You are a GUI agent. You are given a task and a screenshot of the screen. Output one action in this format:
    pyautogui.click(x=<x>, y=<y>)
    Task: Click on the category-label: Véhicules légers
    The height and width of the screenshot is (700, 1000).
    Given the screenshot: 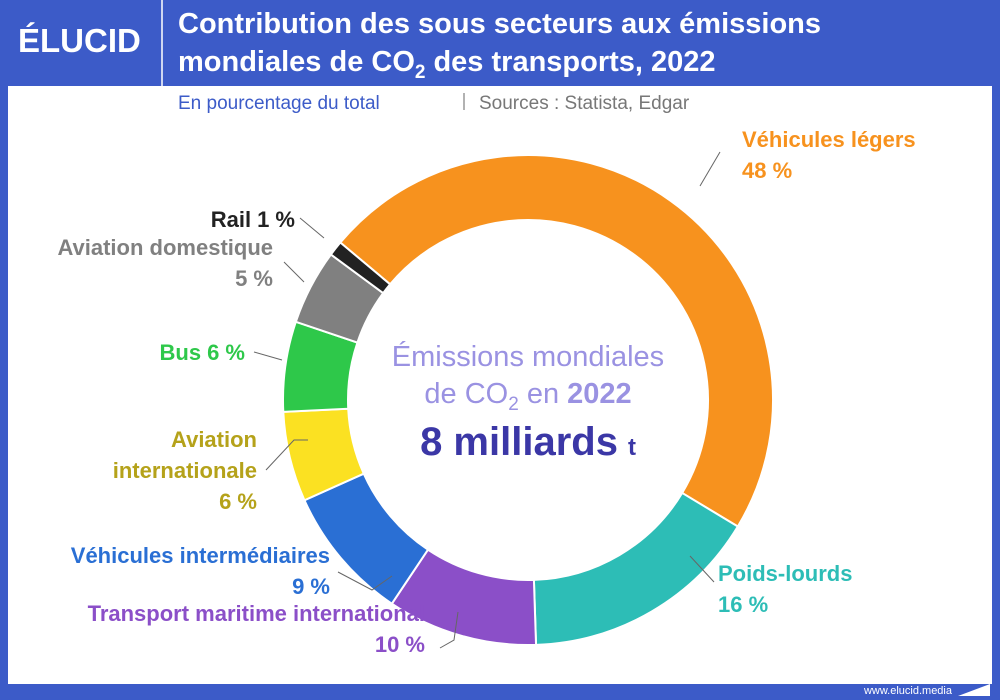 What is the action you would take?
    pyautogui.click(x=829, y=139)
    